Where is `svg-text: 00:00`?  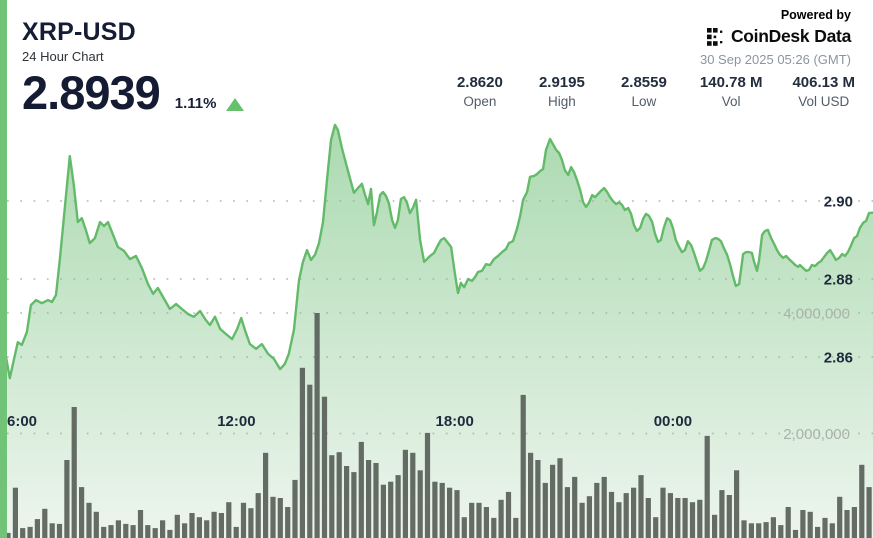
svg-text: 00:00 is located at coordinates (673, 421).